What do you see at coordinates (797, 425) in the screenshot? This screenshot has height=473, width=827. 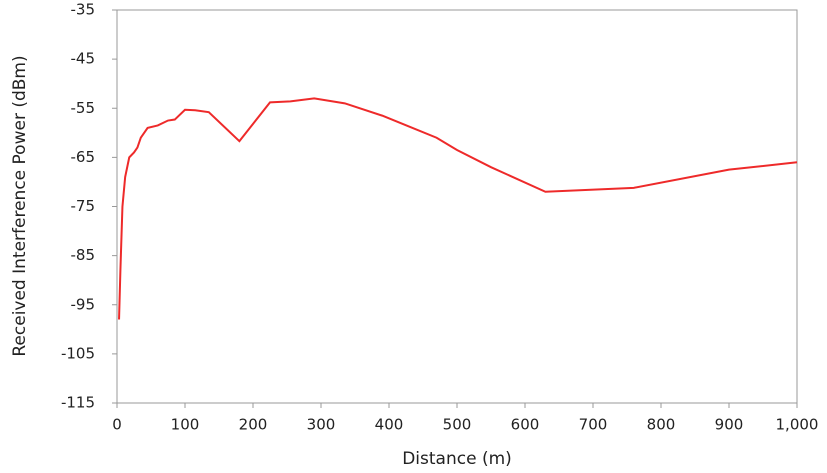 I see `x-tick-label: 1,000` at bounding box center [797, 425].